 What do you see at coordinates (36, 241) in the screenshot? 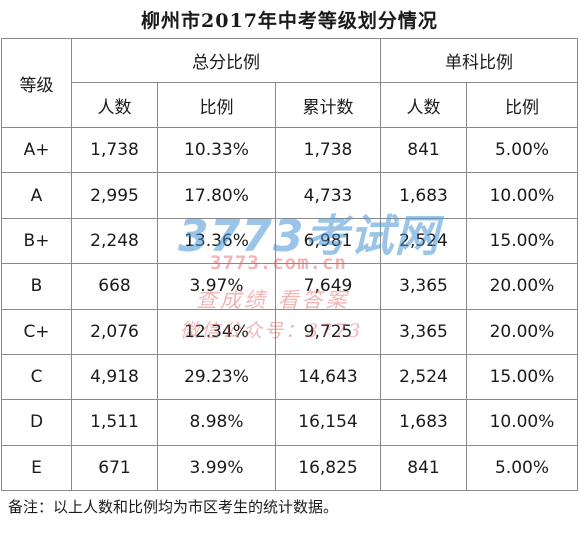
I see `grade-cell: B+` at bounding box center [36, 241].